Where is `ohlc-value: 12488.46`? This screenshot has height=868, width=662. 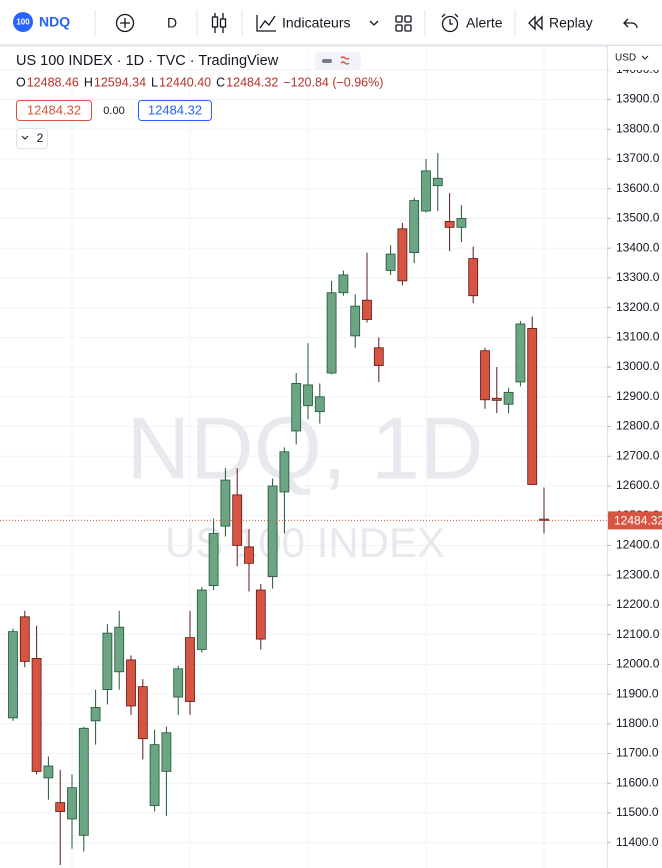
ohlc-value: 12488.46 is located at coordinates (53, 82).